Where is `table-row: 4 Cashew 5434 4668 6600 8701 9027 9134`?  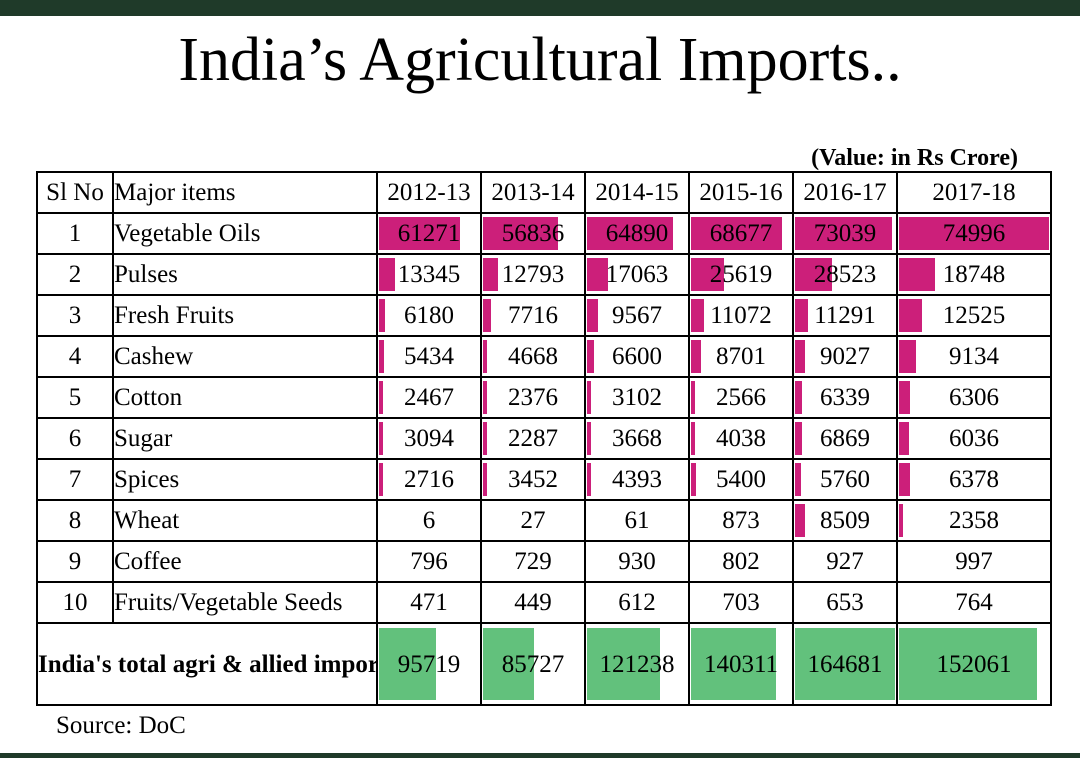
table-row: 4 Cashew 5434 4668 6600 8701 9027 9134 is located at coordinates (544, 356).